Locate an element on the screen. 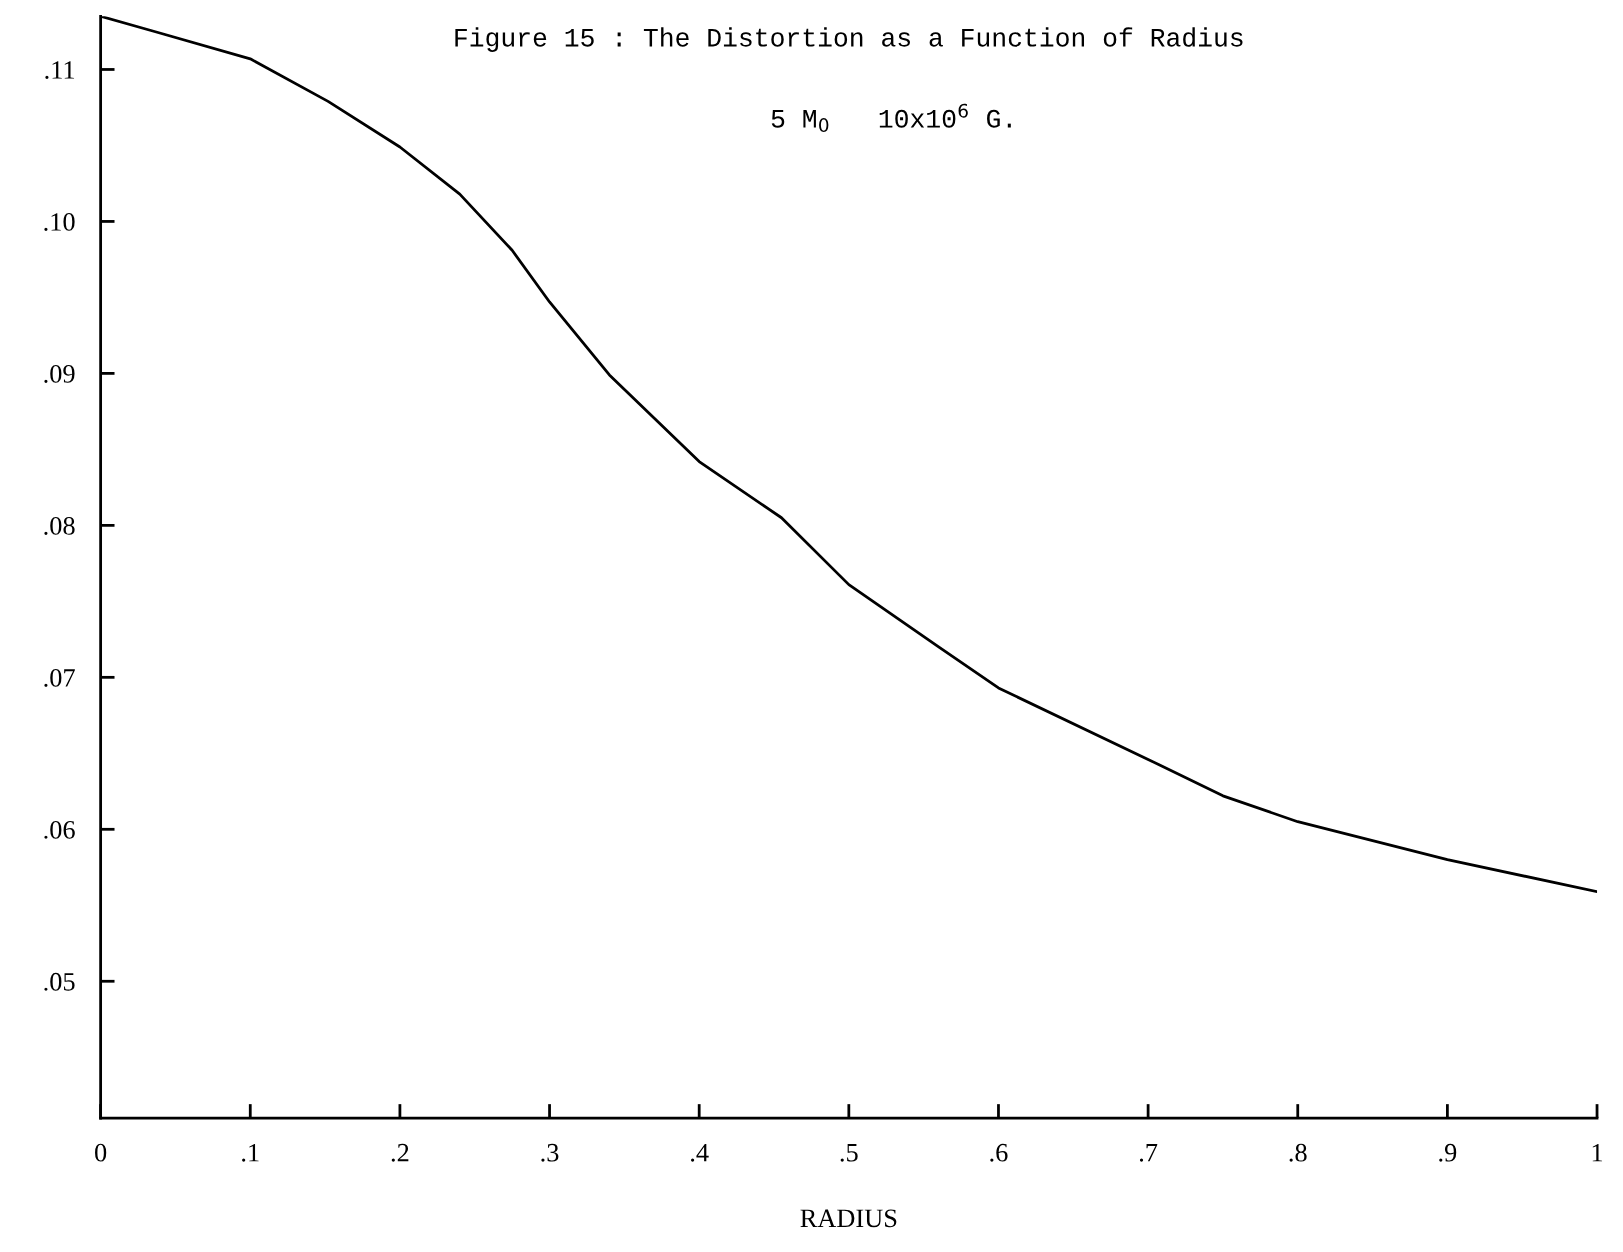 This screenshot has width=1623, height=1252. chart-title: Figure 15 : The Distortion as a Function of Radius is located at coordinates (849, 39).